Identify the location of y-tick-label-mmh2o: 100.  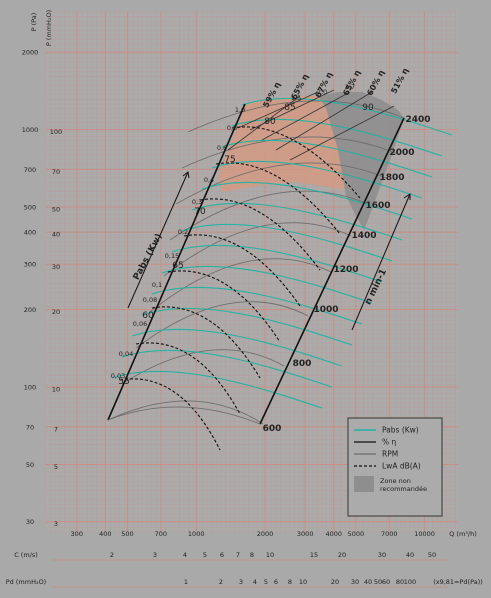
(56, 132).